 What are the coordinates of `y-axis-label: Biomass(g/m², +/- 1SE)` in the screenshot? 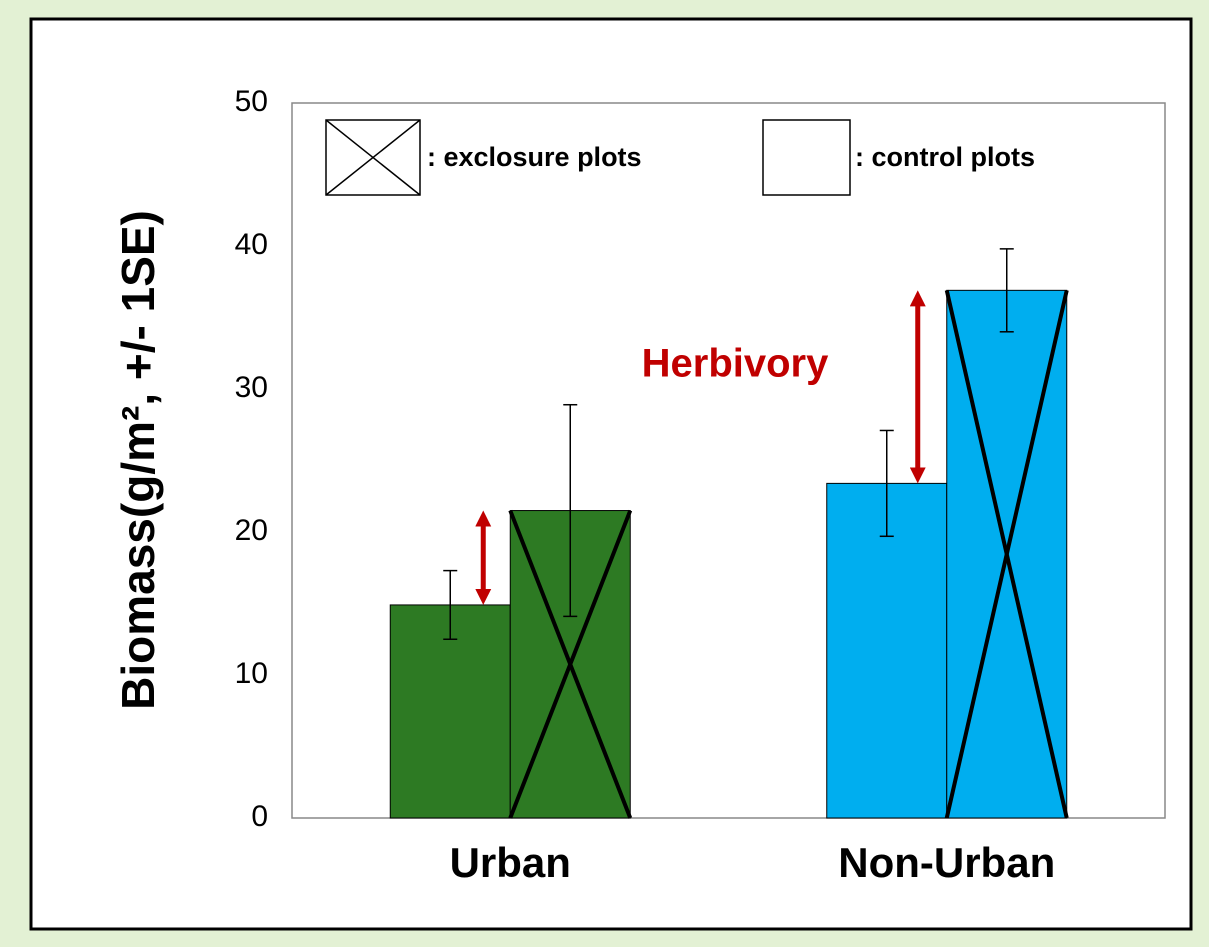 It's located at (138, 460).